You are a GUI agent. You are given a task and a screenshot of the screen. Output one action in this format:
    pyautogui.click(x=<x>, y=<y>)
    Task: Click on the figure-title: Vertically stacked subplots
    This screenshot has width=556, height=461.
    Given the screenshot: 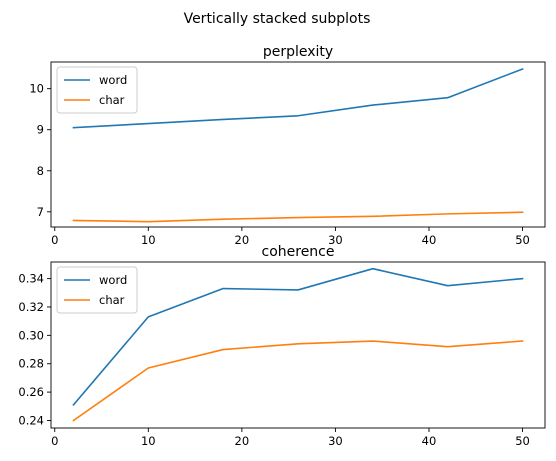 What is the action you would take?
    pyautogui.click(x=277, y=19)
    